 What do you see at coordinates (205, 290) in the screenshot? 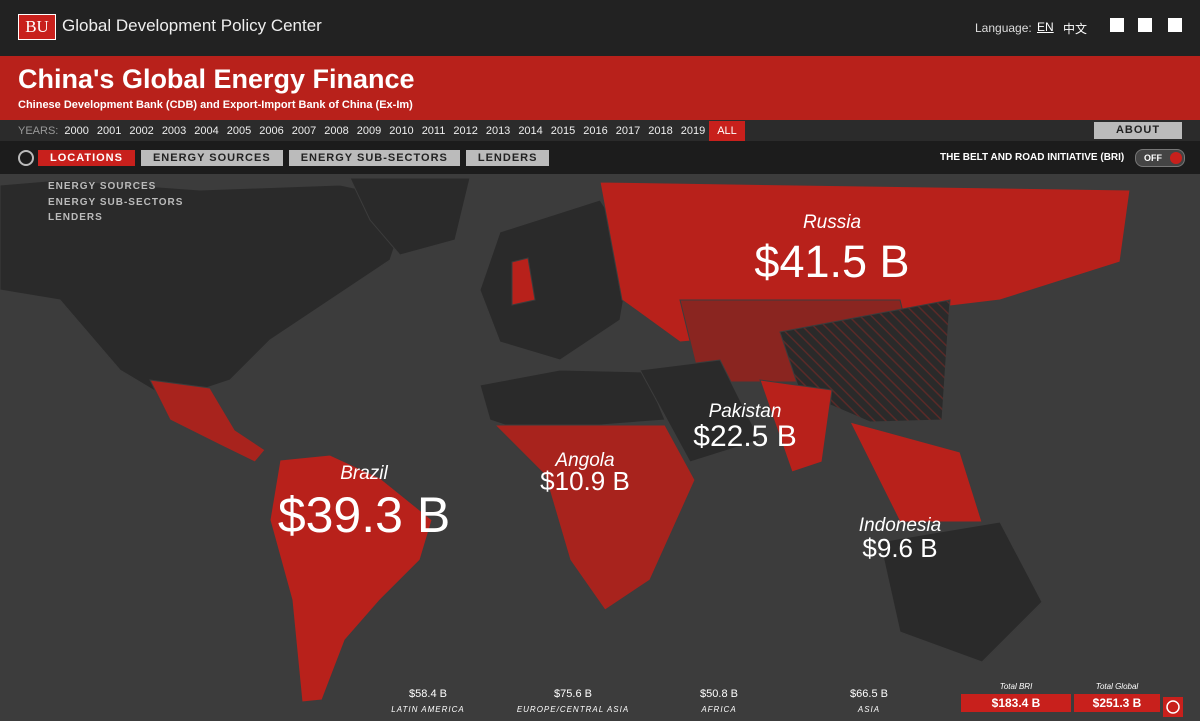
I see `north-america` at bounding box center [205, 290].